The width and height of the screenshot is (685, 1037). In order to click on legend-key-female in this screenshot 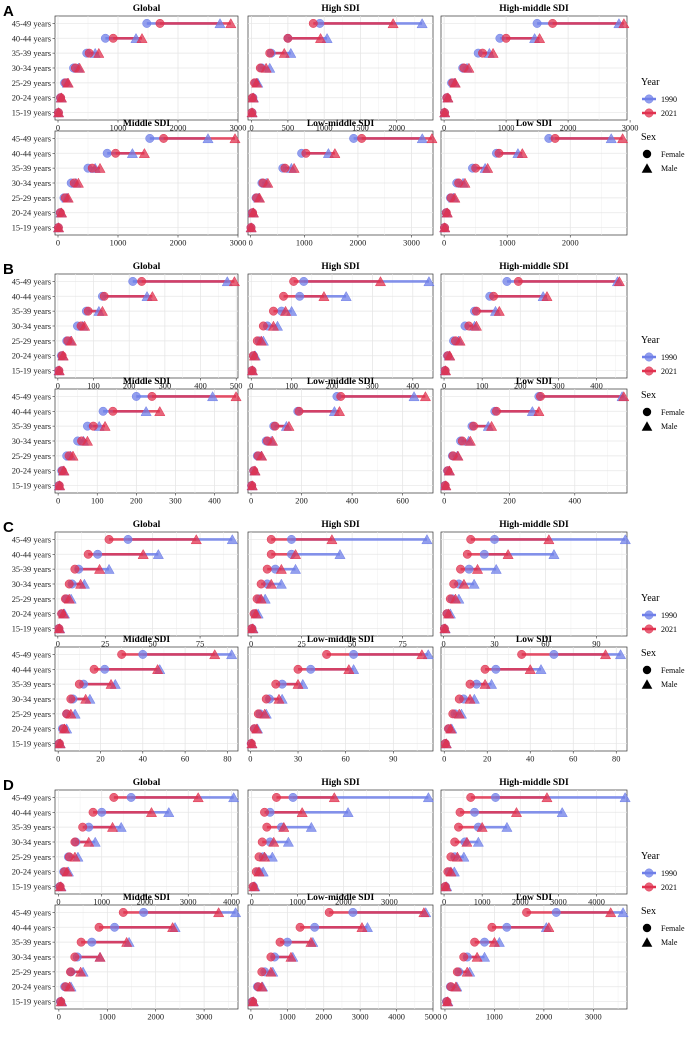, I will do `click(647, 154)`.